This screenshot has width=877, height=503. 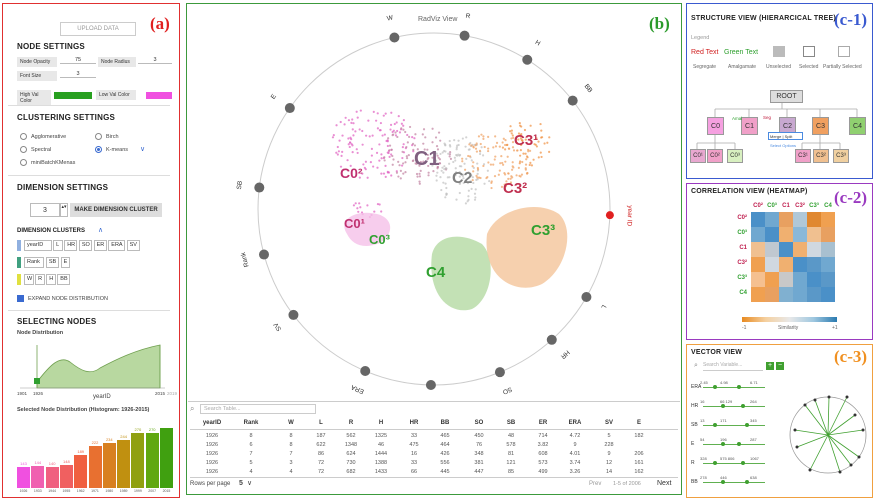 What do you see at coordinates (351, 173) in the screenshot?
I see `cluster-label: C0²` at bounding box center [351, 173].